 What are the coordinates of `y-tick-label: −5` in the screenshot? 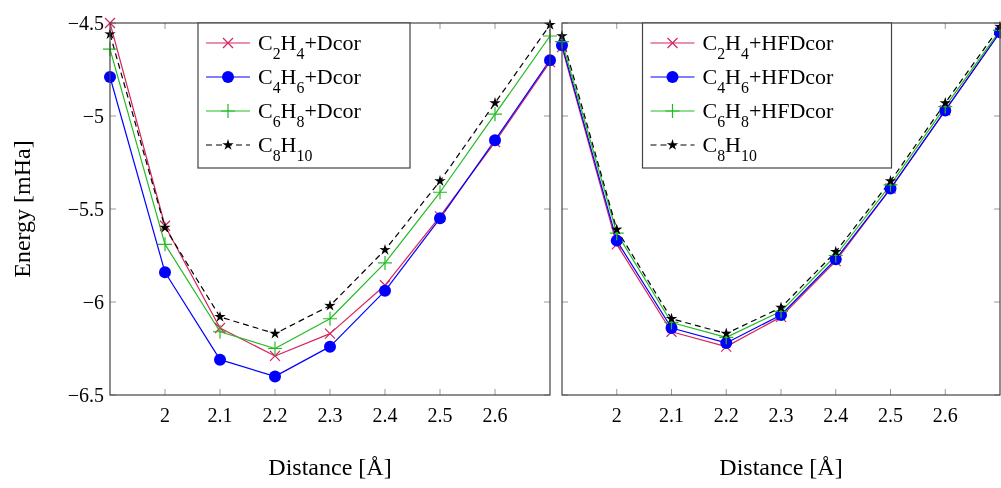 It's located at (93, 116).